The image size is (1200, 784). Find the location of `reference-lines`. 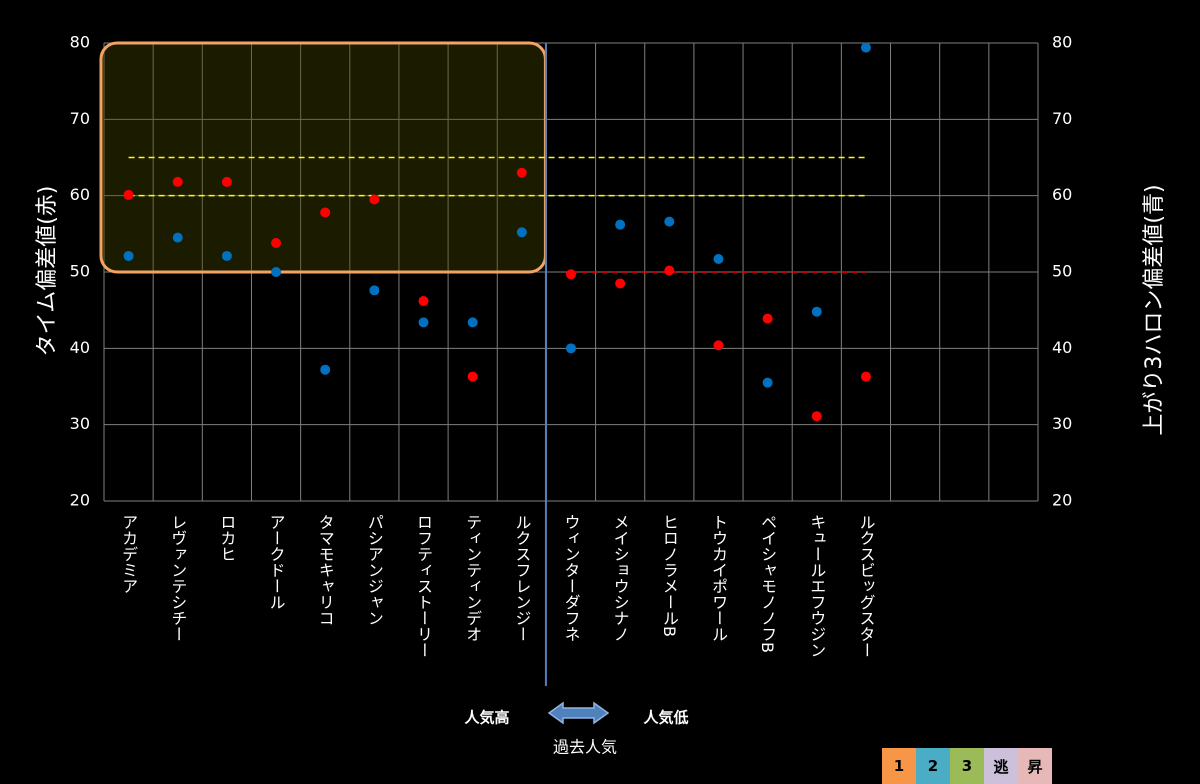

reference-lines is located at coordinates (497, 214).